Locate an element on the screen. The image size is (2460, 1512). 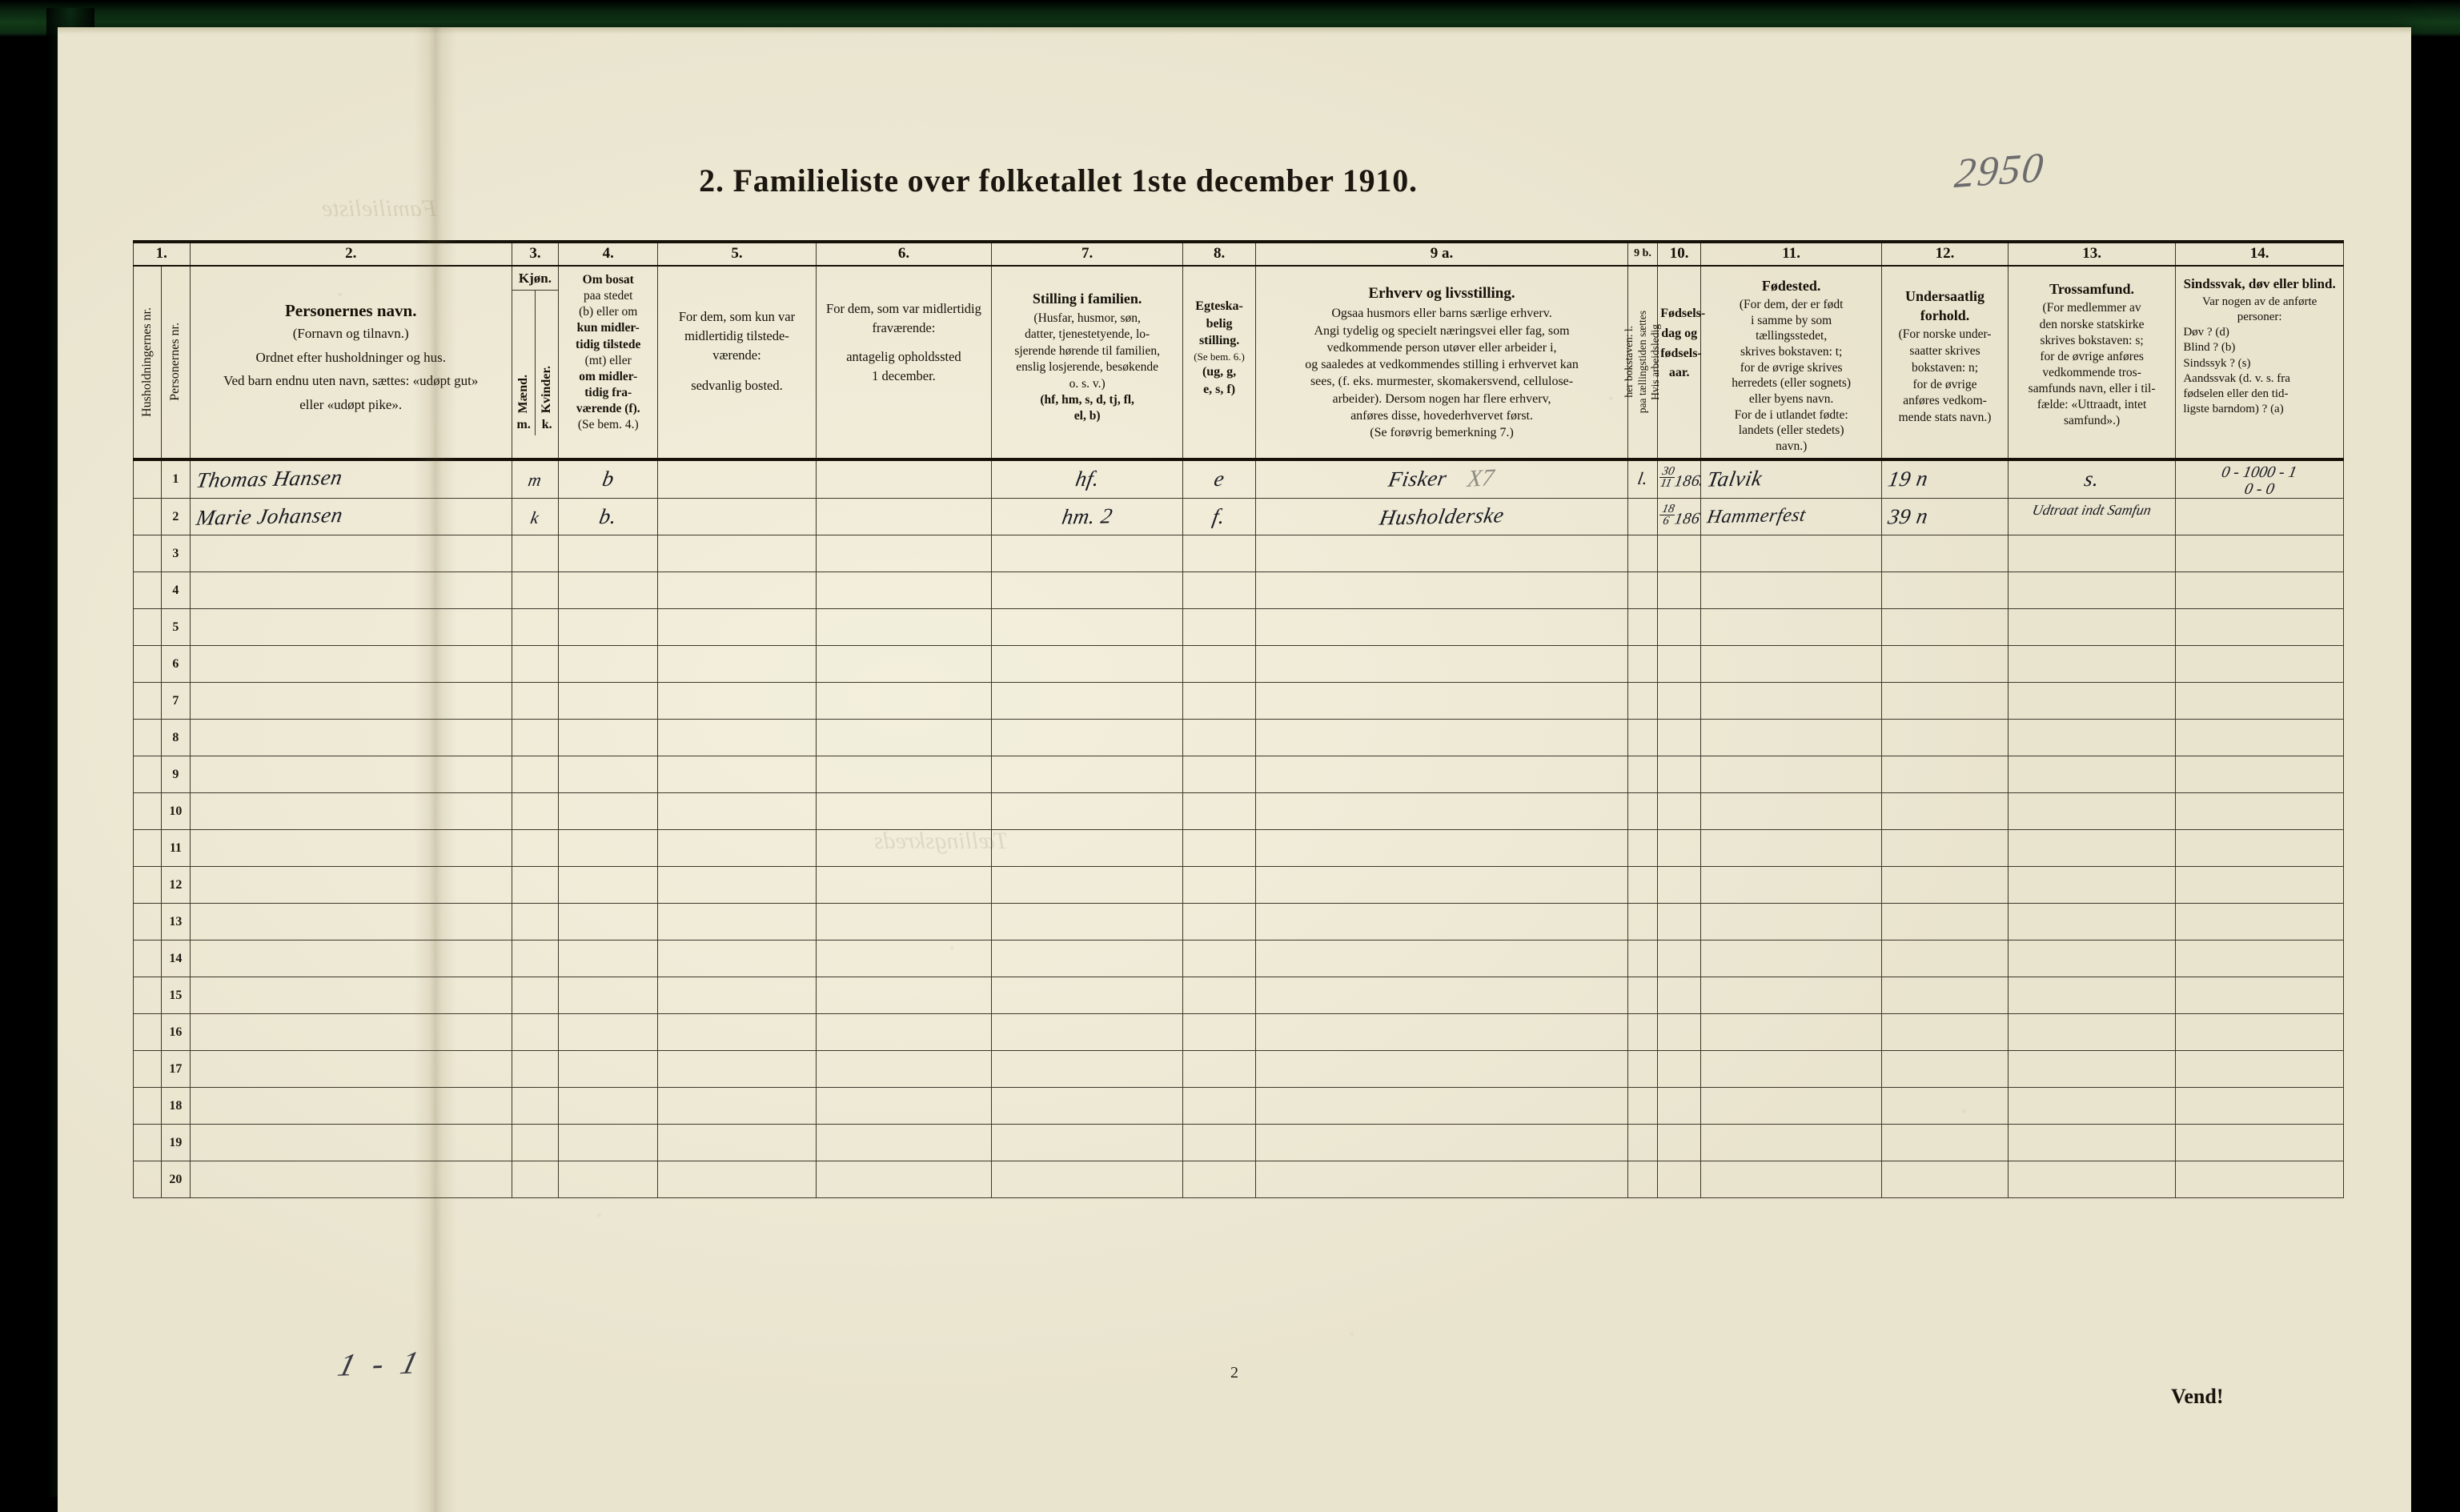
table-row: 16 is located at coordinates (1238, 1032).